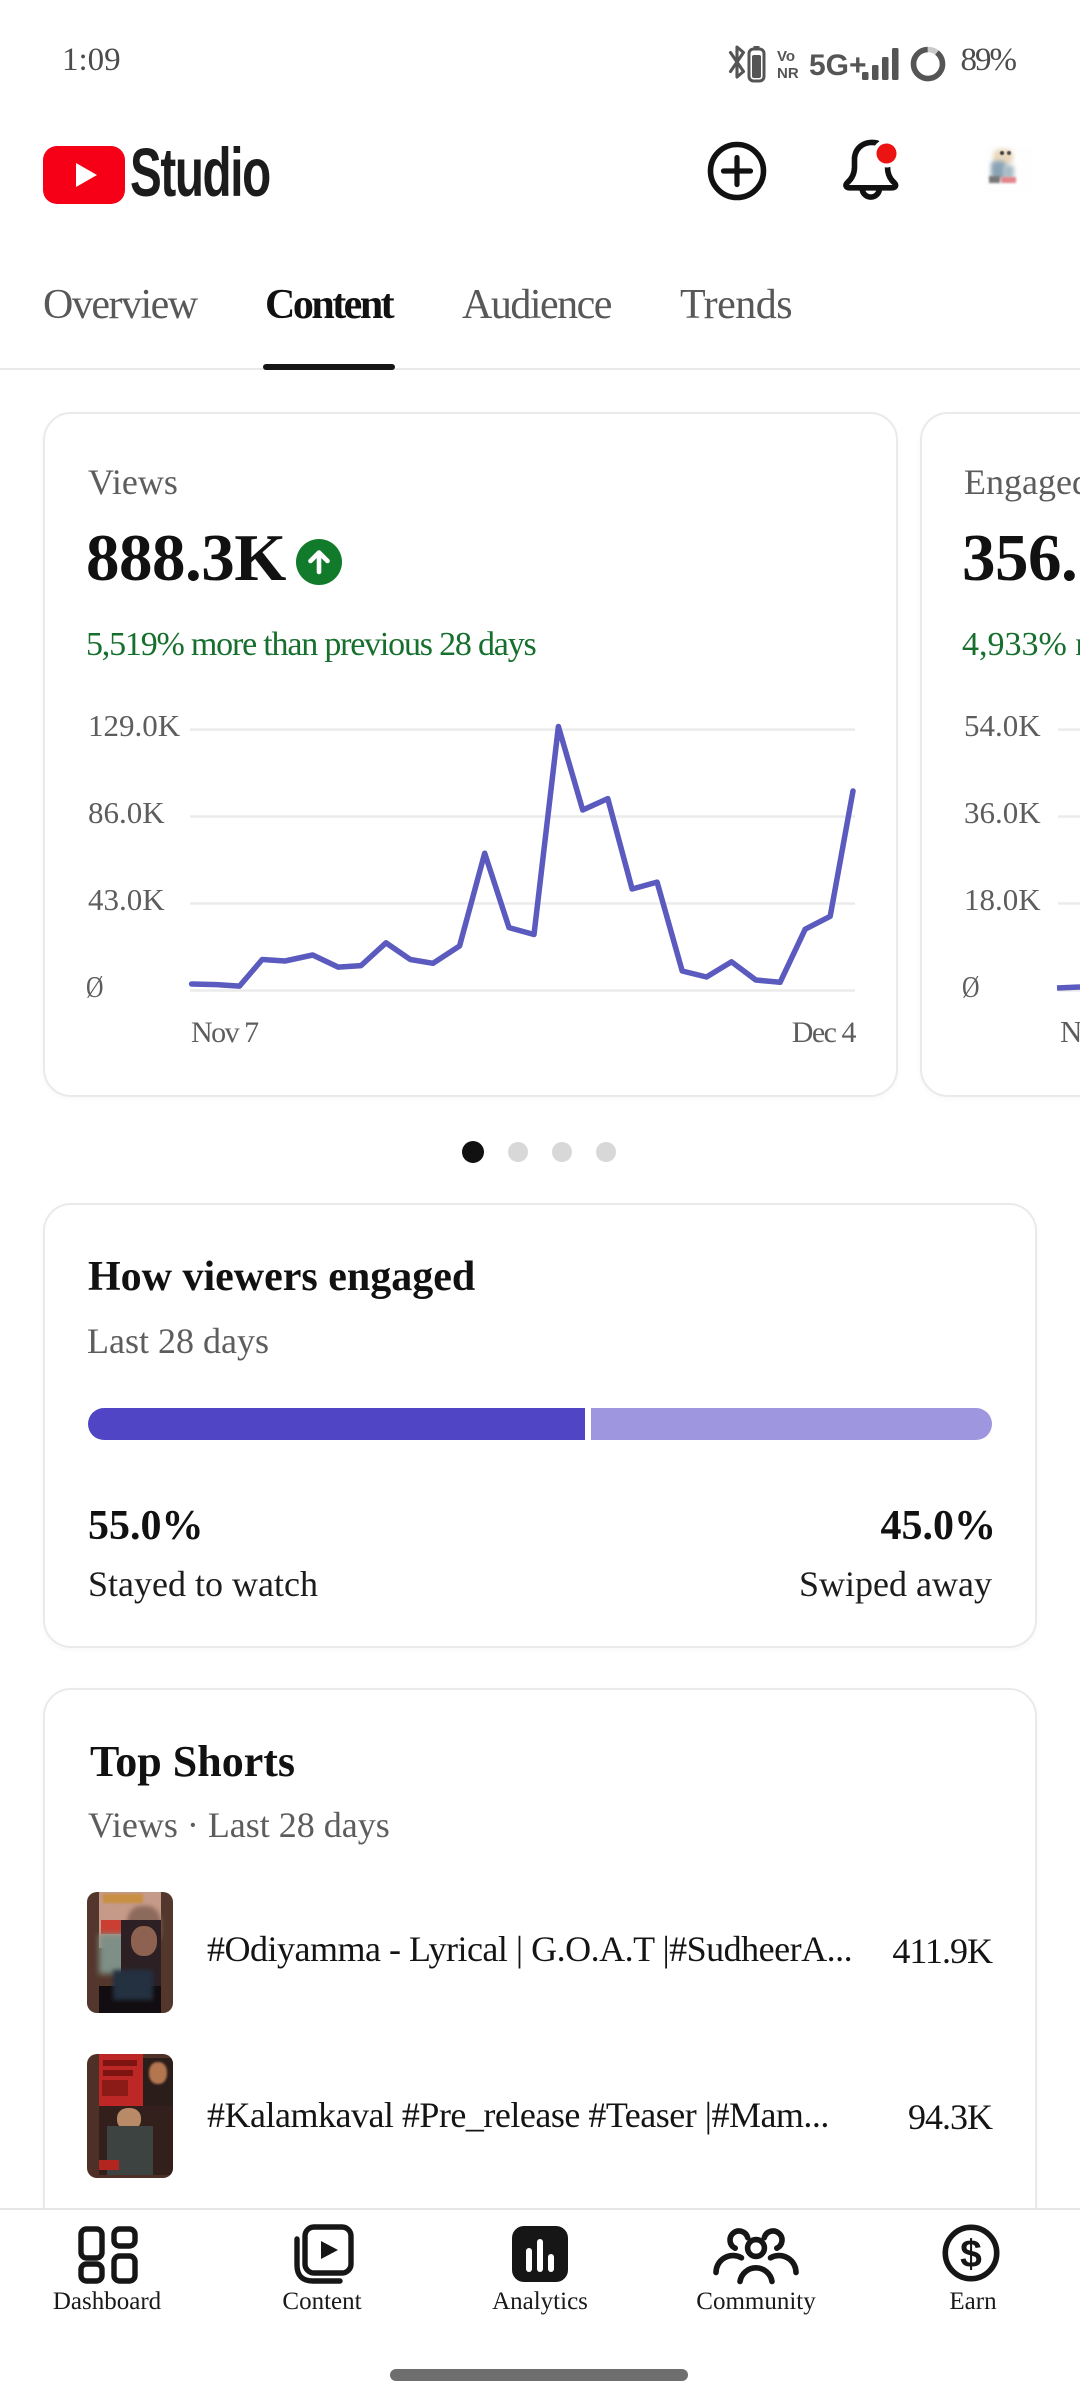  Describe the element at coordinates (788, 73) in the screenshot. I see `svg-text: NR` at that location.